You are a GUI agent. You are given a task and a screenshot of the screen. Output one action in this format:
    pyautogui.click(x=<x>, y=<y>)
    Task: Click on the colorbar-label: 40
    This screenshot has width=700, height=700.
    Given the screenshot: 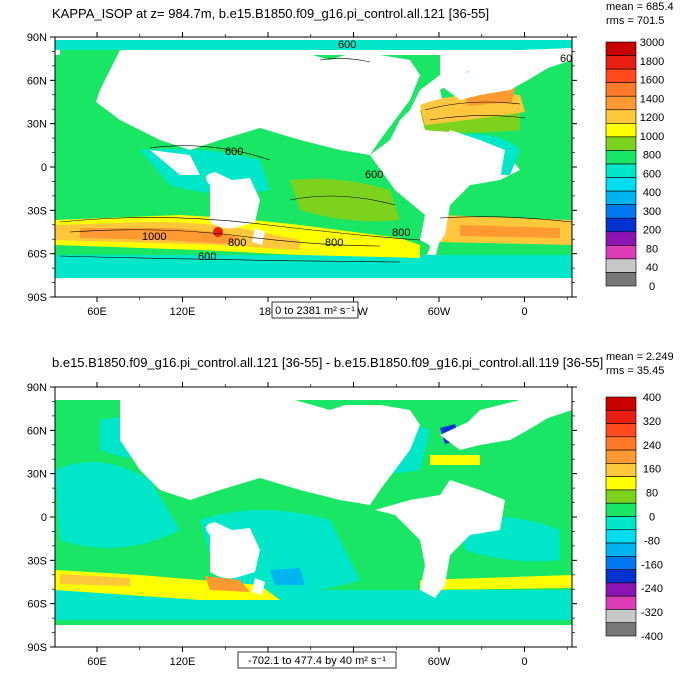 What is the action you would take?
    pyautogui.click(x=652, y=268)
    